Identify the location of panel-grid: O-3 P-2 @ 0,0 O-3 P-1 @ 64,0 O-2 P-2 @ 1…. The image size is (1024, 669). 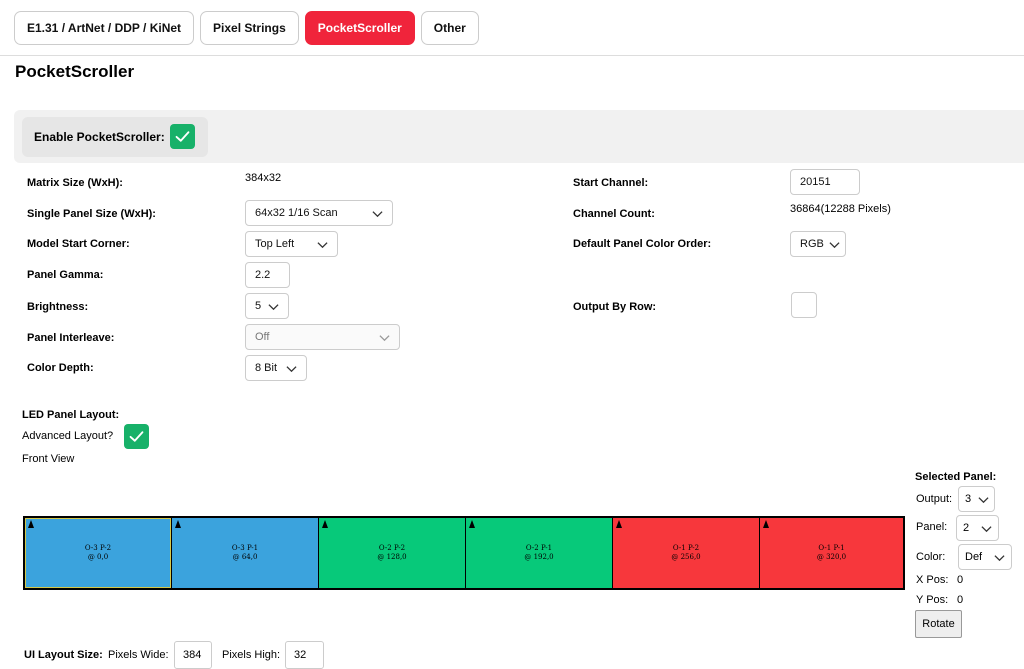
(464, 553).